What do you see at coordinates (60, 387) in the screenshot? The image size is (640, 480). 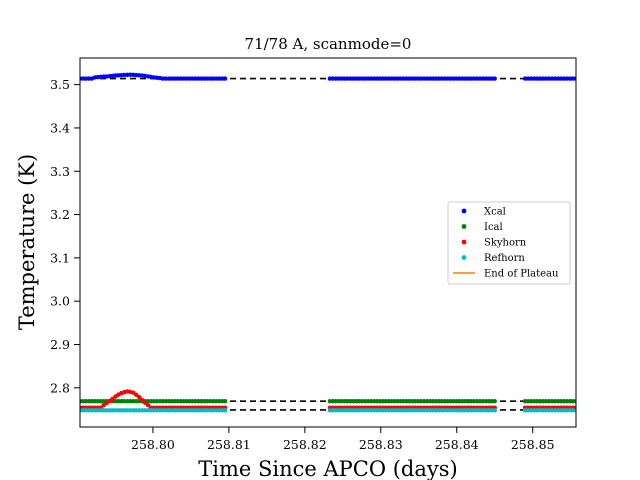 I see `y-tick-label: 2.8` at bounding box center [60, 387].